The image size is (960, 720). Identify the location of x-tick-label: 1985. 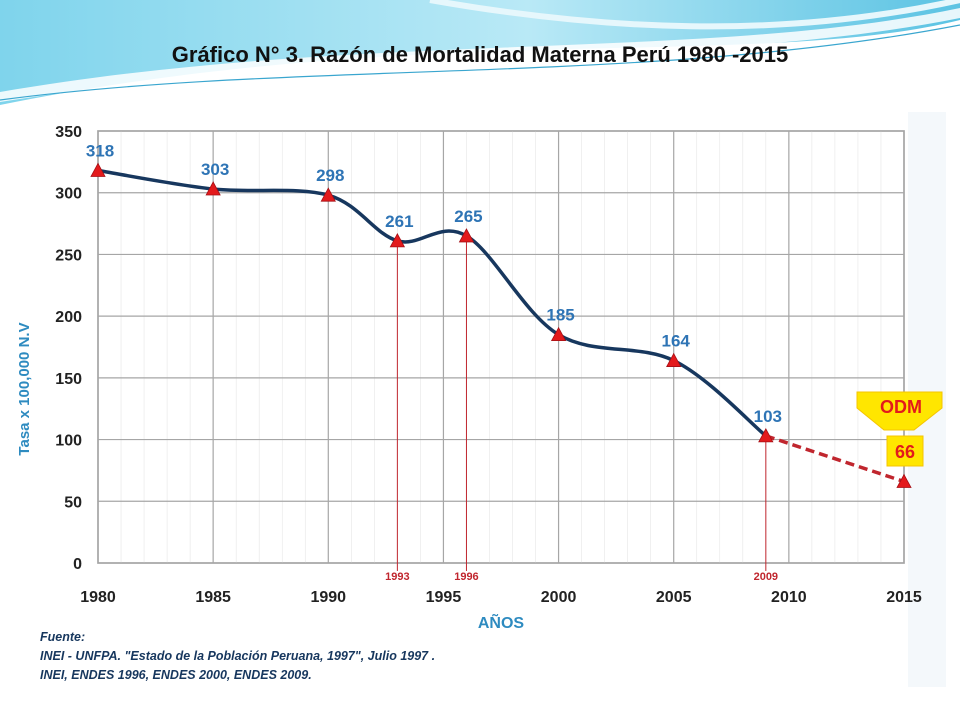
(213, 597).